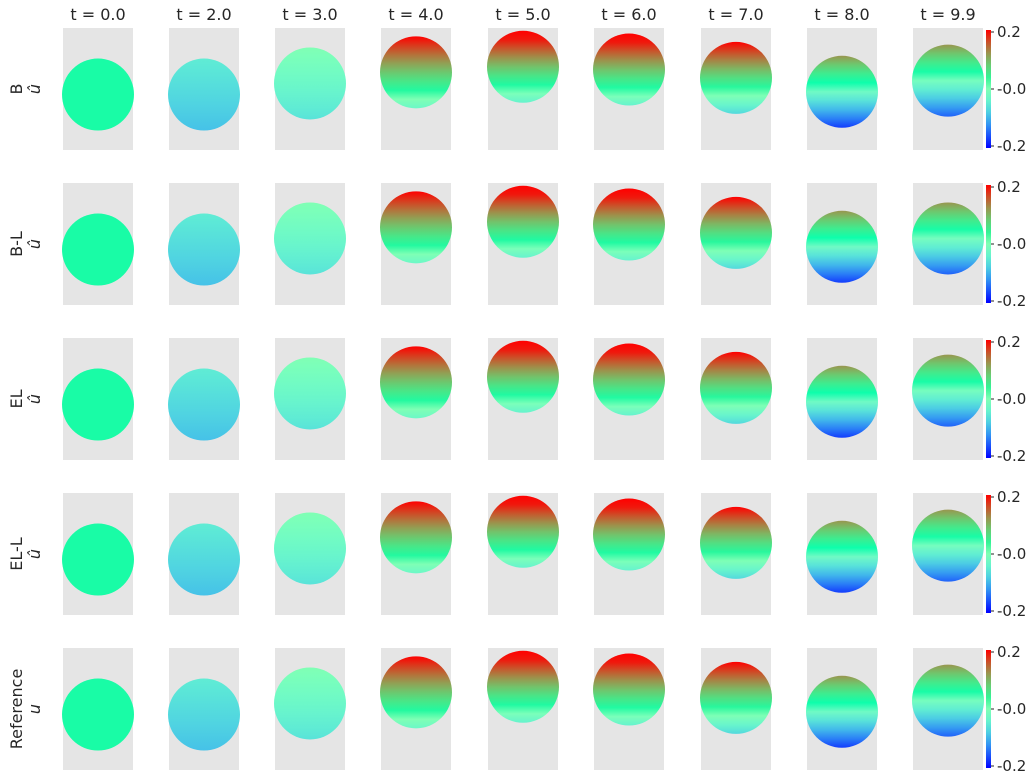 The height and width of the screenshot is (782, 1033). What do you see at coordinates (947, 14) in the screenshot?
I see `column-title: t = 9.9` at bounding box center [947, 14].